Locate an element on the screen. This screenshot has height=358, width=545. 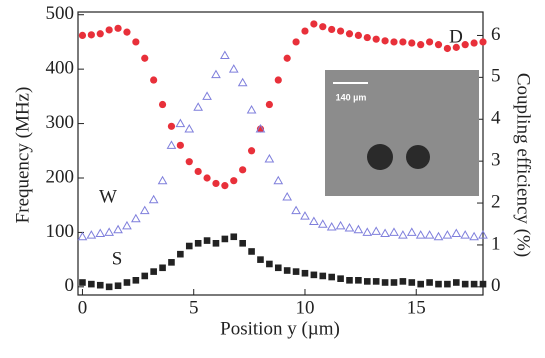
y2-axis-label: Coupling efficiency (%) is located at coordinates (523, 165).